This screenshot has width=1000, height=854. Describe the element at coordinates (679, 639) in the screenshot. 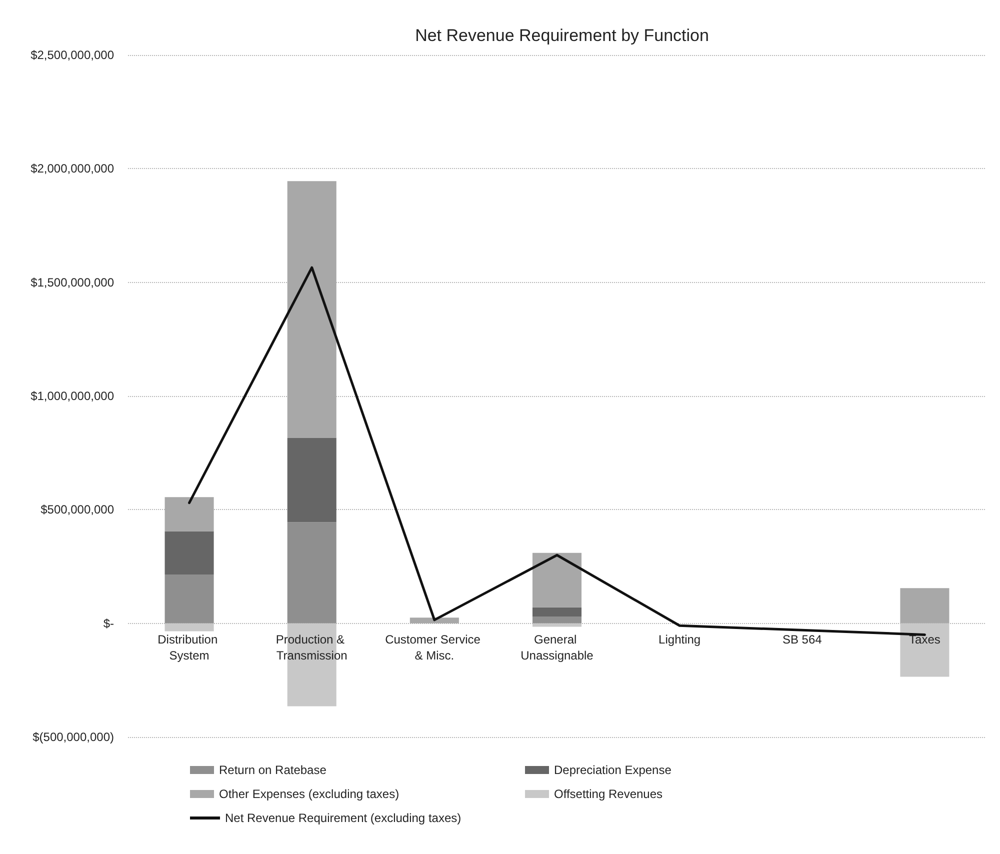

I see `x-tick-label: Lighting` at that location.